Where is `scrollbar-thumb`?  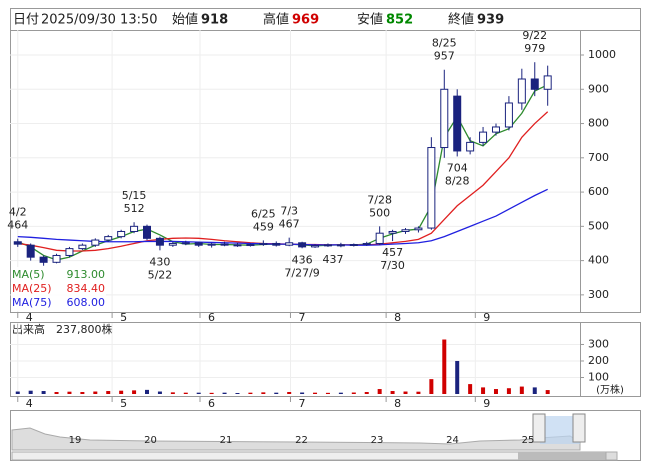 scrollbar-thumb is located at coordinates (562, 456).